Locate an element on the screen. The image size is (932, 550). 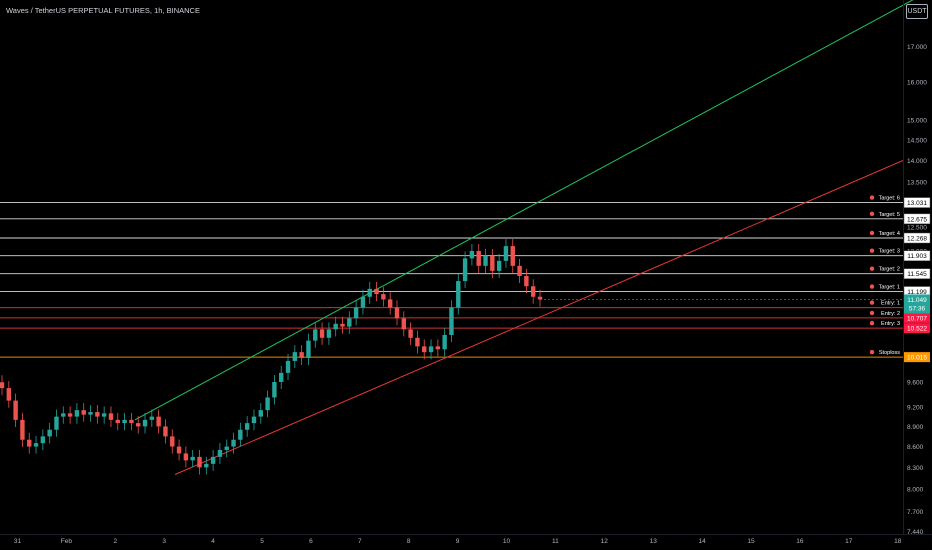
x-tick-label: 12 is located at coordinates (605, 541).